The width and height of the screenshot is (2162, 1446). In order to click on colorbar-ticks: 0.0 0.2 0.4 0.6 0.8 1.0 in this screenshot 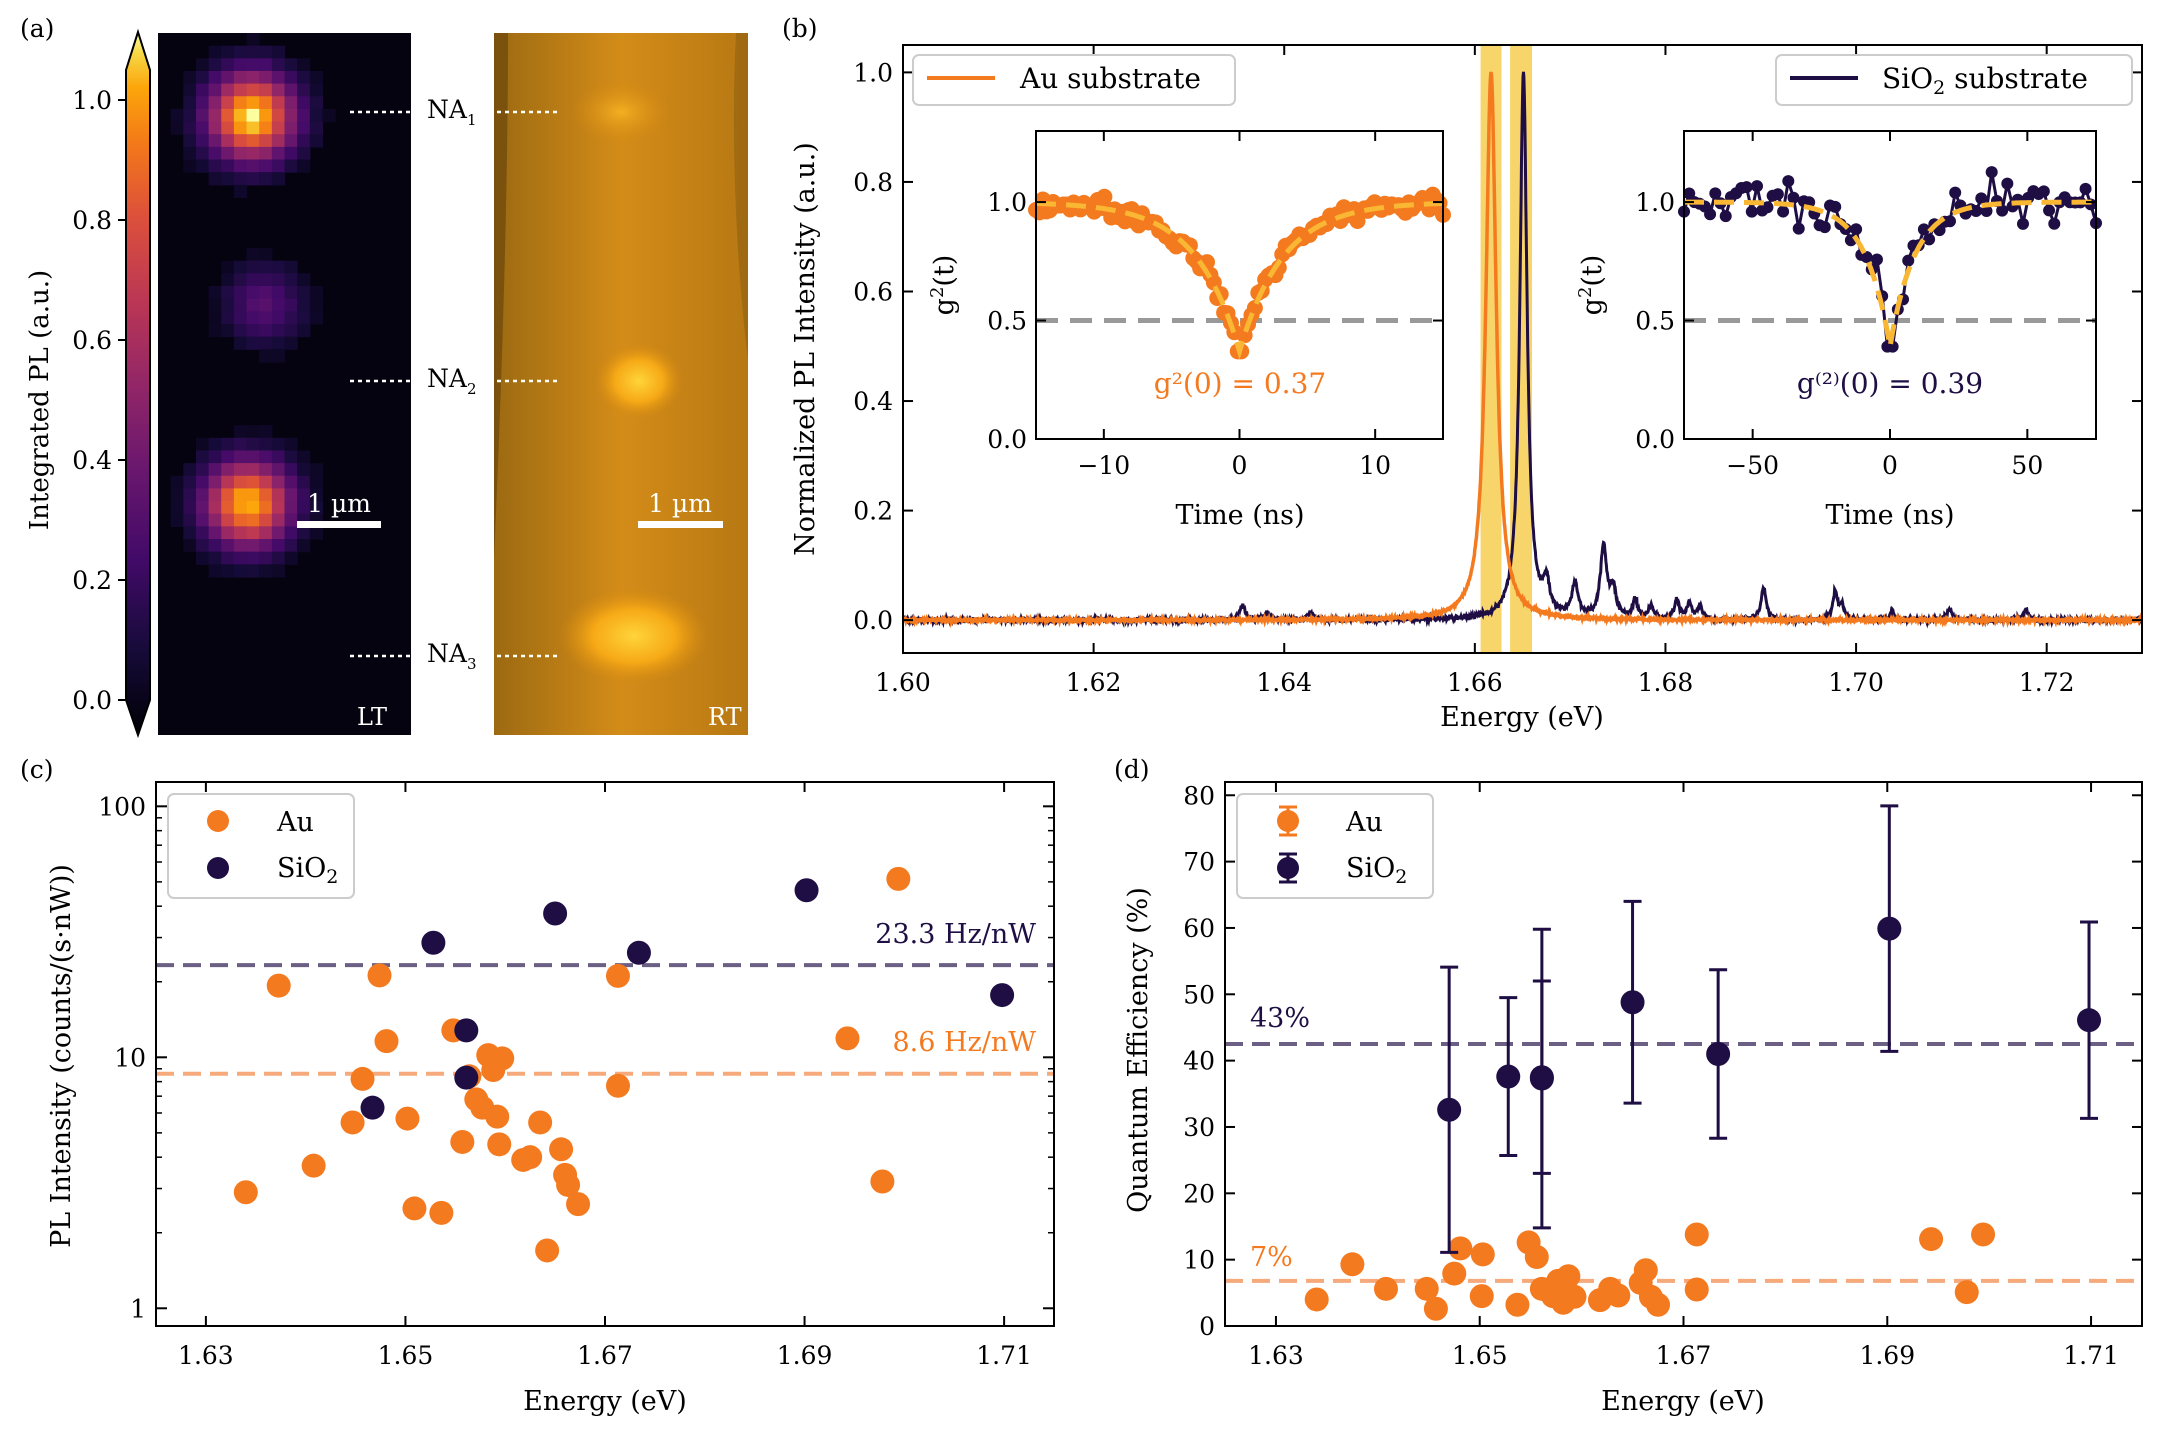, I will do `click(99, 400)`.